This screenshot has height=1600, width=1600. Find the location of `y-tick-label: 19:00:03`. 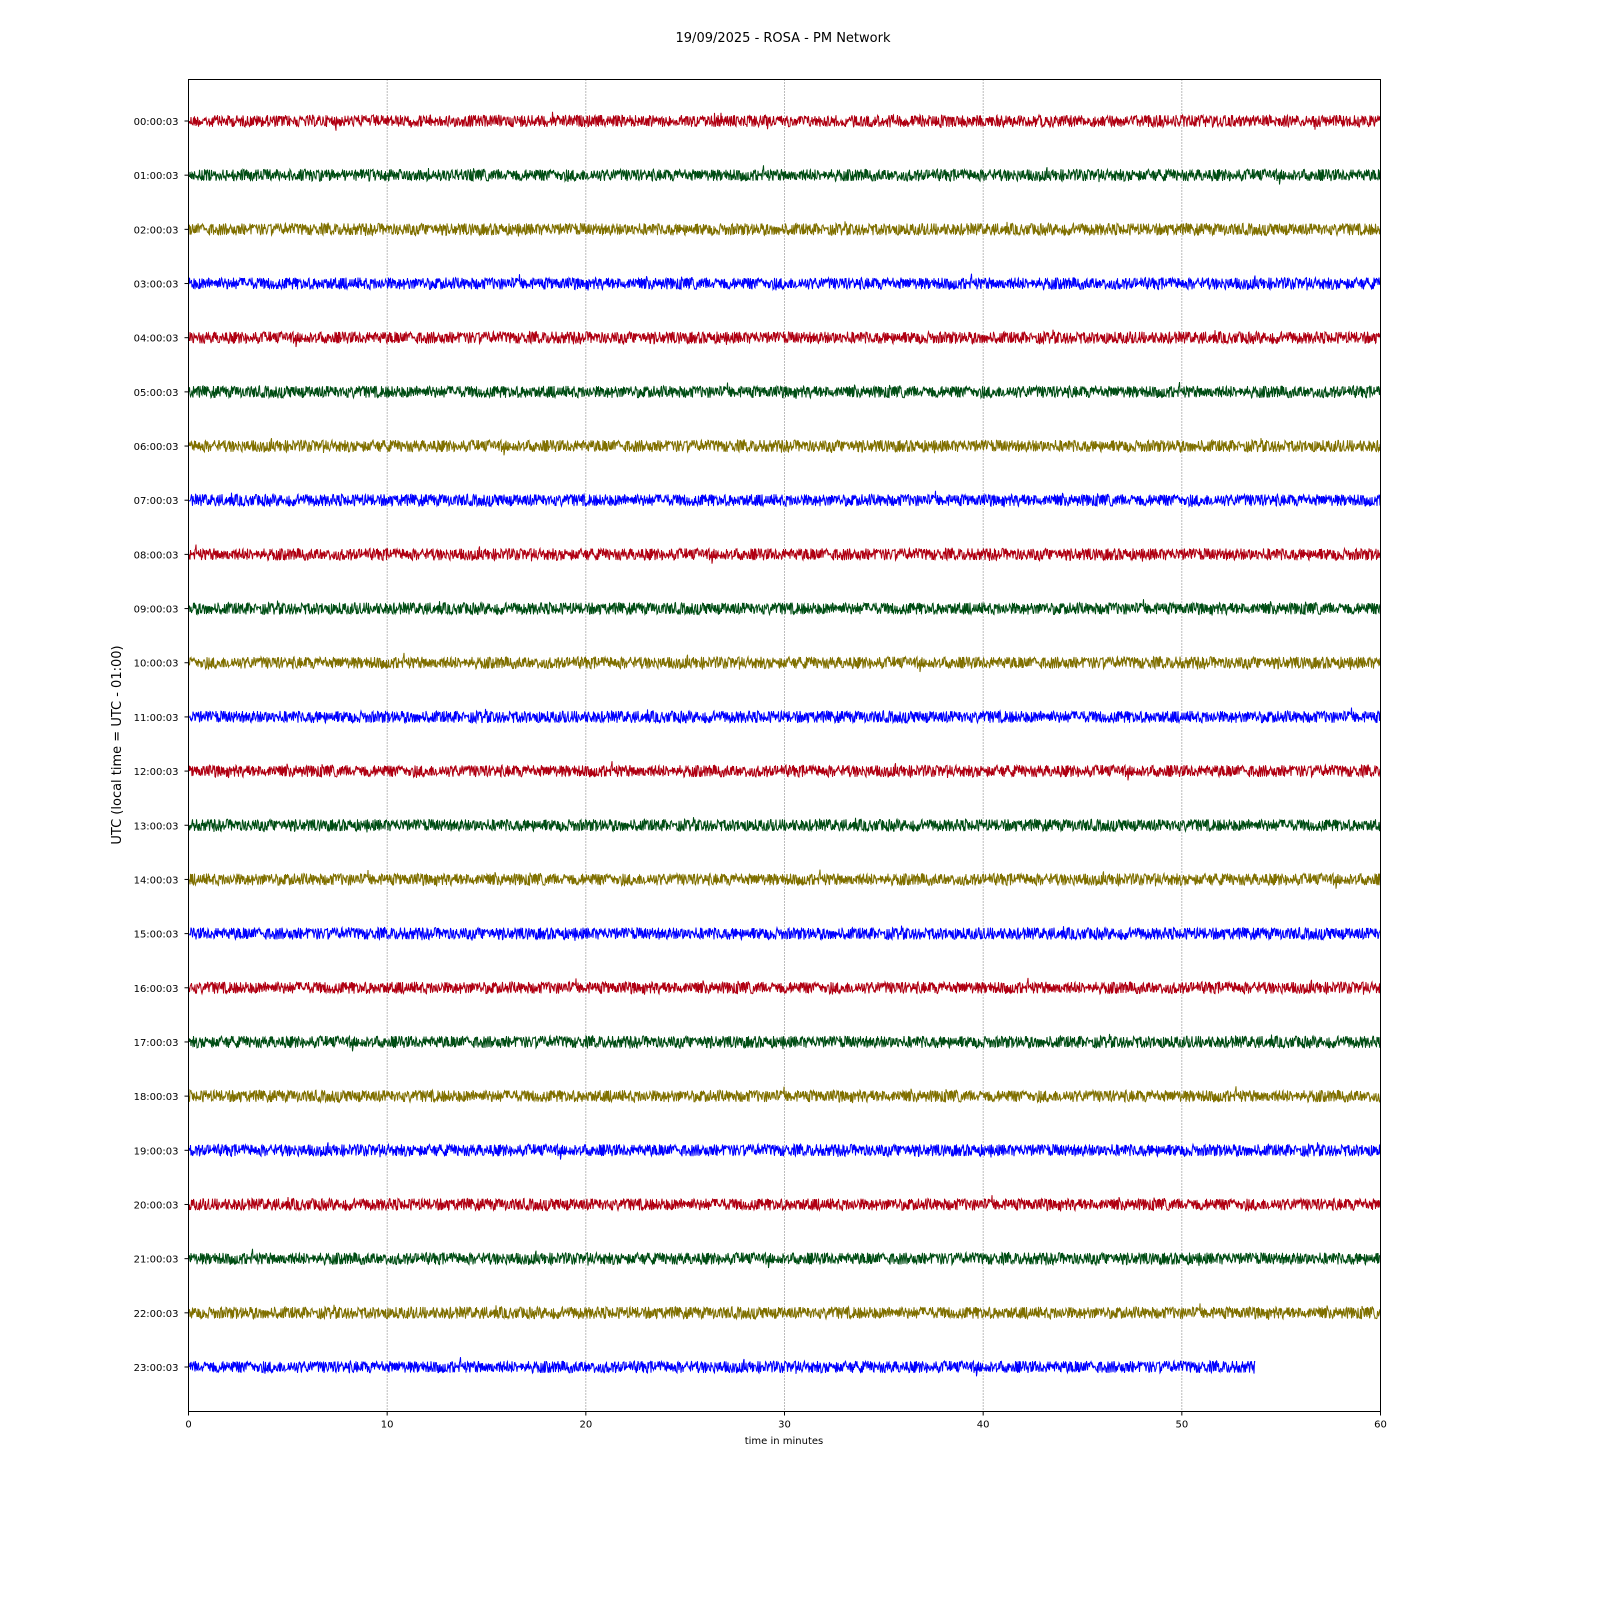

y-tick-label: 19:00:03 is located at coordinates (156, 1151).